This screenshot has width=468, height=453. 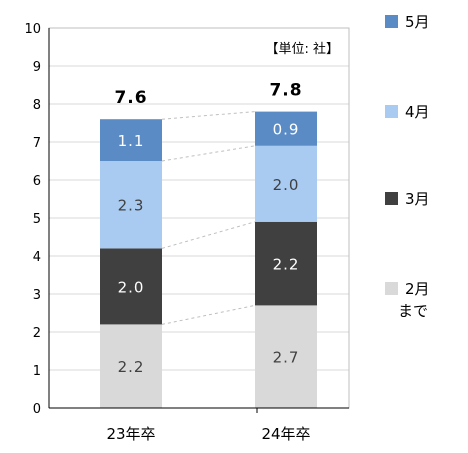 What do you see at coordinates (417, 112) in the screenshot?
I see `legend-label: 4月` at bounding box center [417, 112].